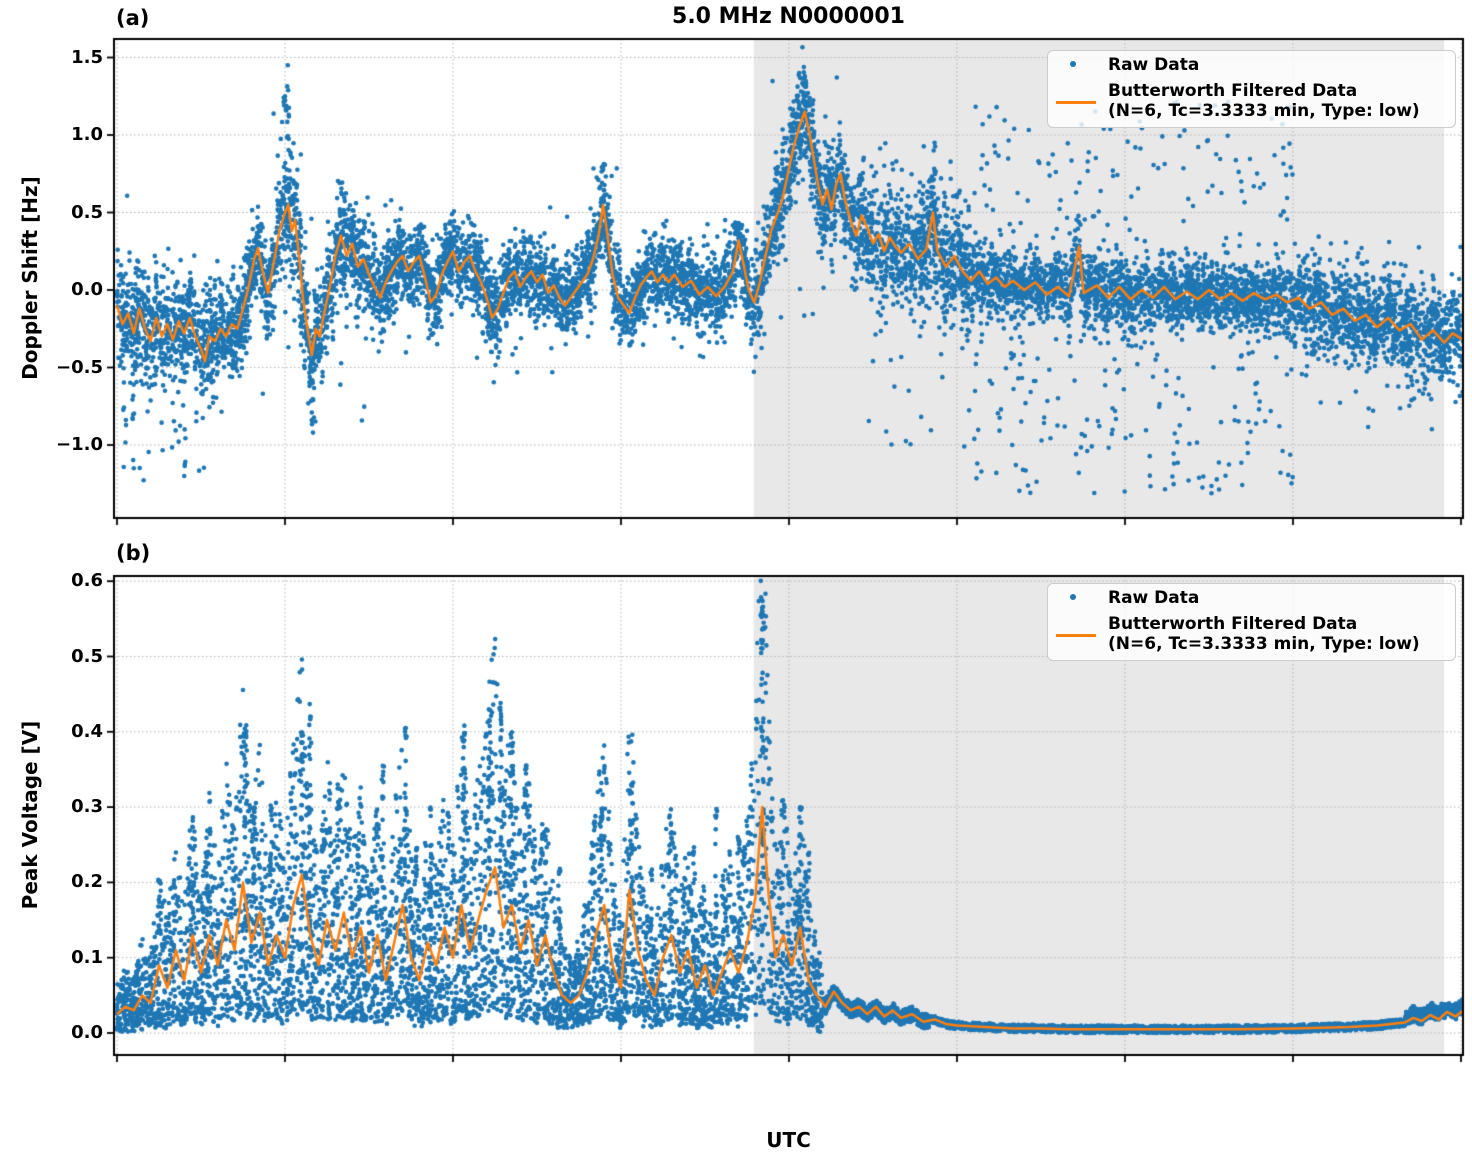 The image size is (1472, 1172). Describe the element at coordinates (87, 656) in the screenshot. I see `y-tick-label-b: 0.5` at that location.